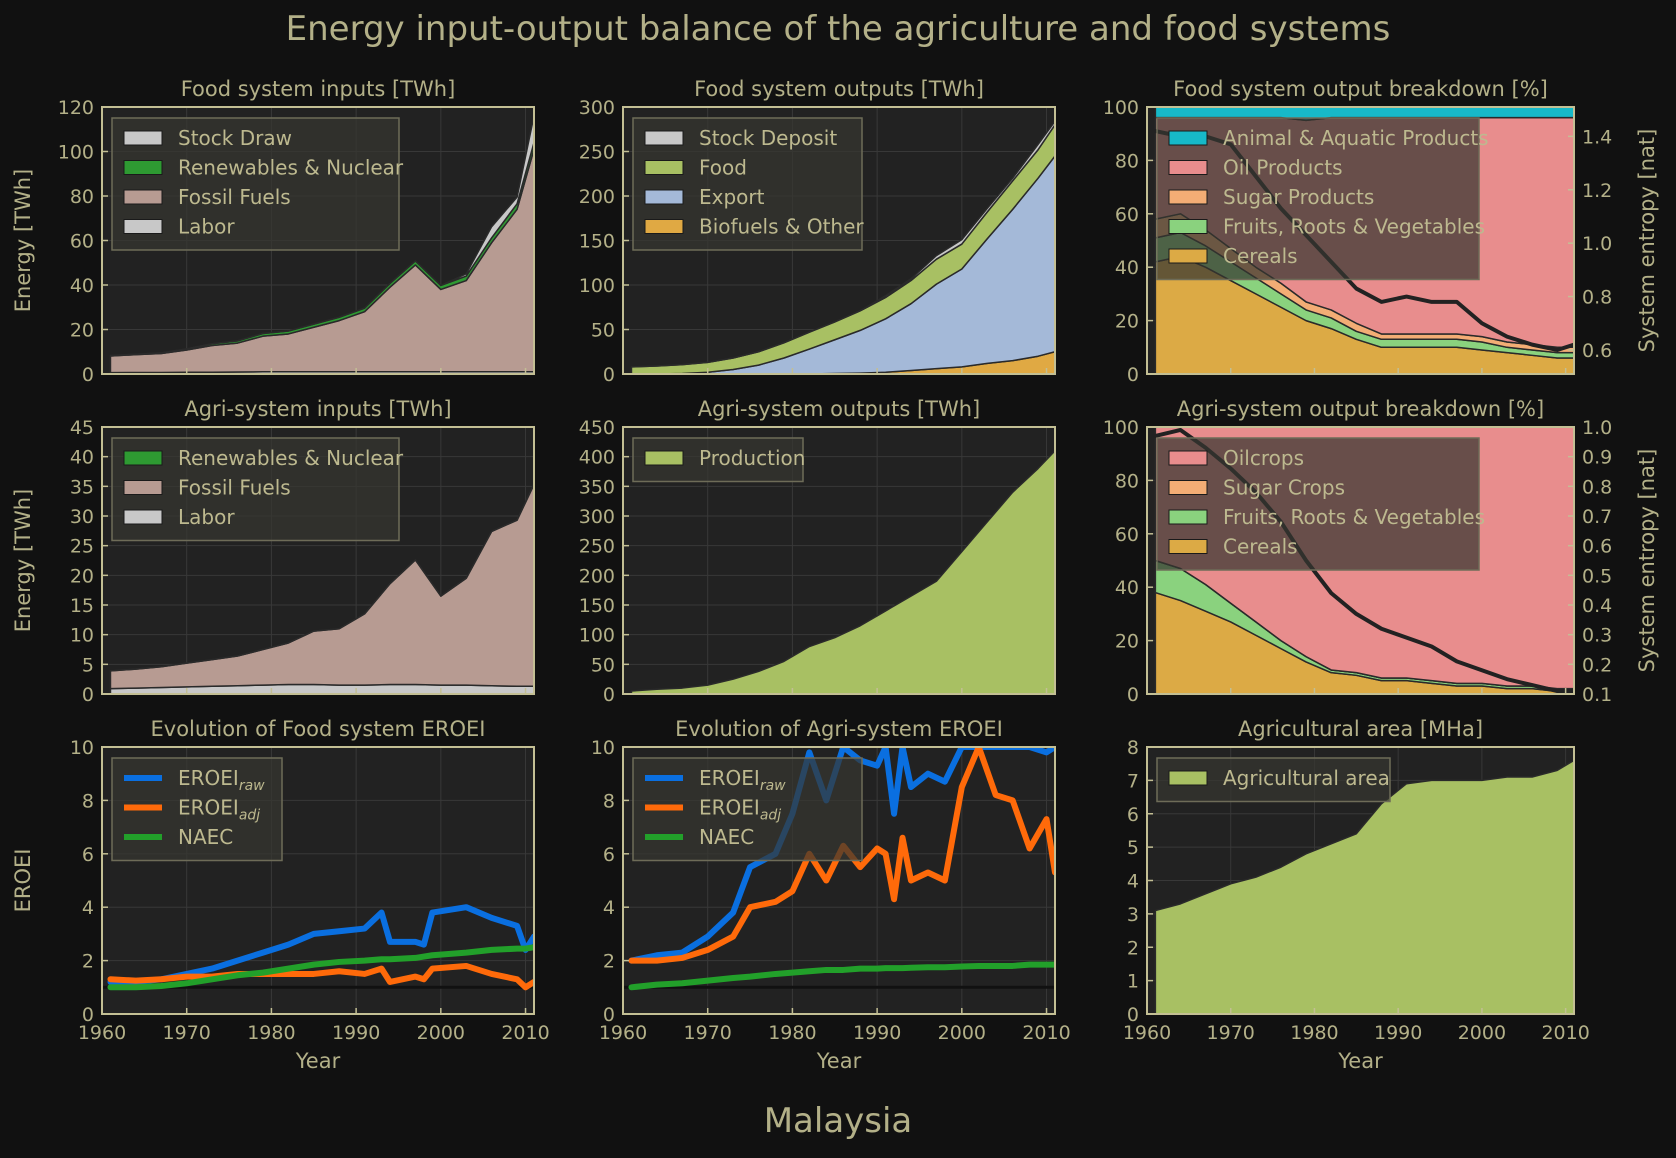 The width and height of the screenshot is (1676, 1158). Describe the element at coordinates (597, 242) in the screenshot. I see `y-tick-label: 150` at that location.